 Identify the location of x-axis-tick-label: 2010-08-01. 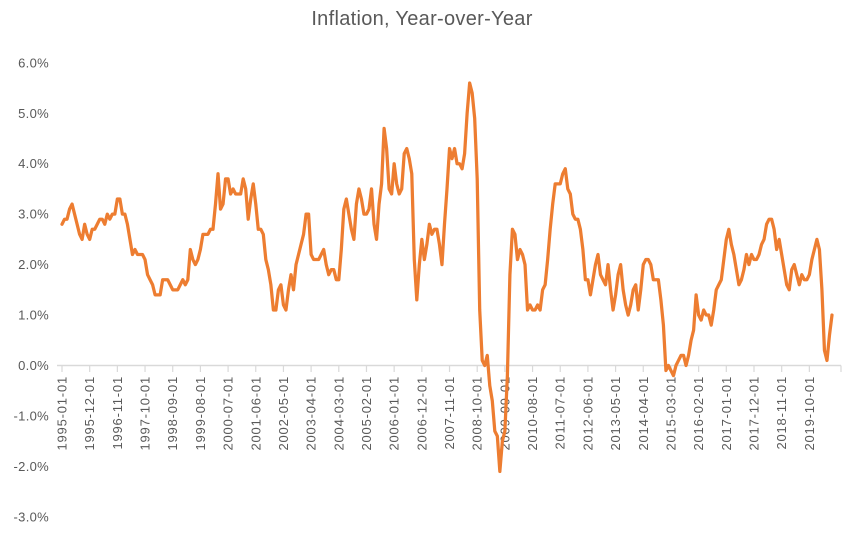
(532, 413).